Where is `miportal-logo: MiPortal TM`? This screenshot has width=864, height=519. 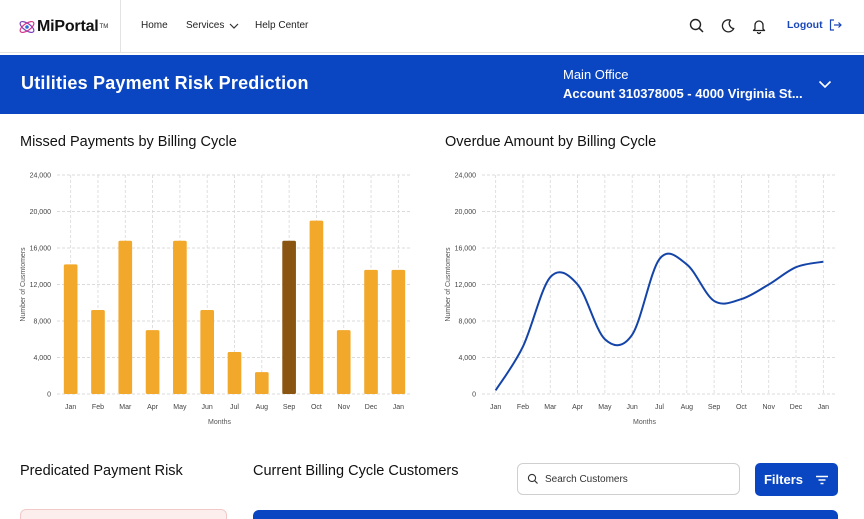 miportal-logo: MiPortal TM is located at coordinates (63, 27).